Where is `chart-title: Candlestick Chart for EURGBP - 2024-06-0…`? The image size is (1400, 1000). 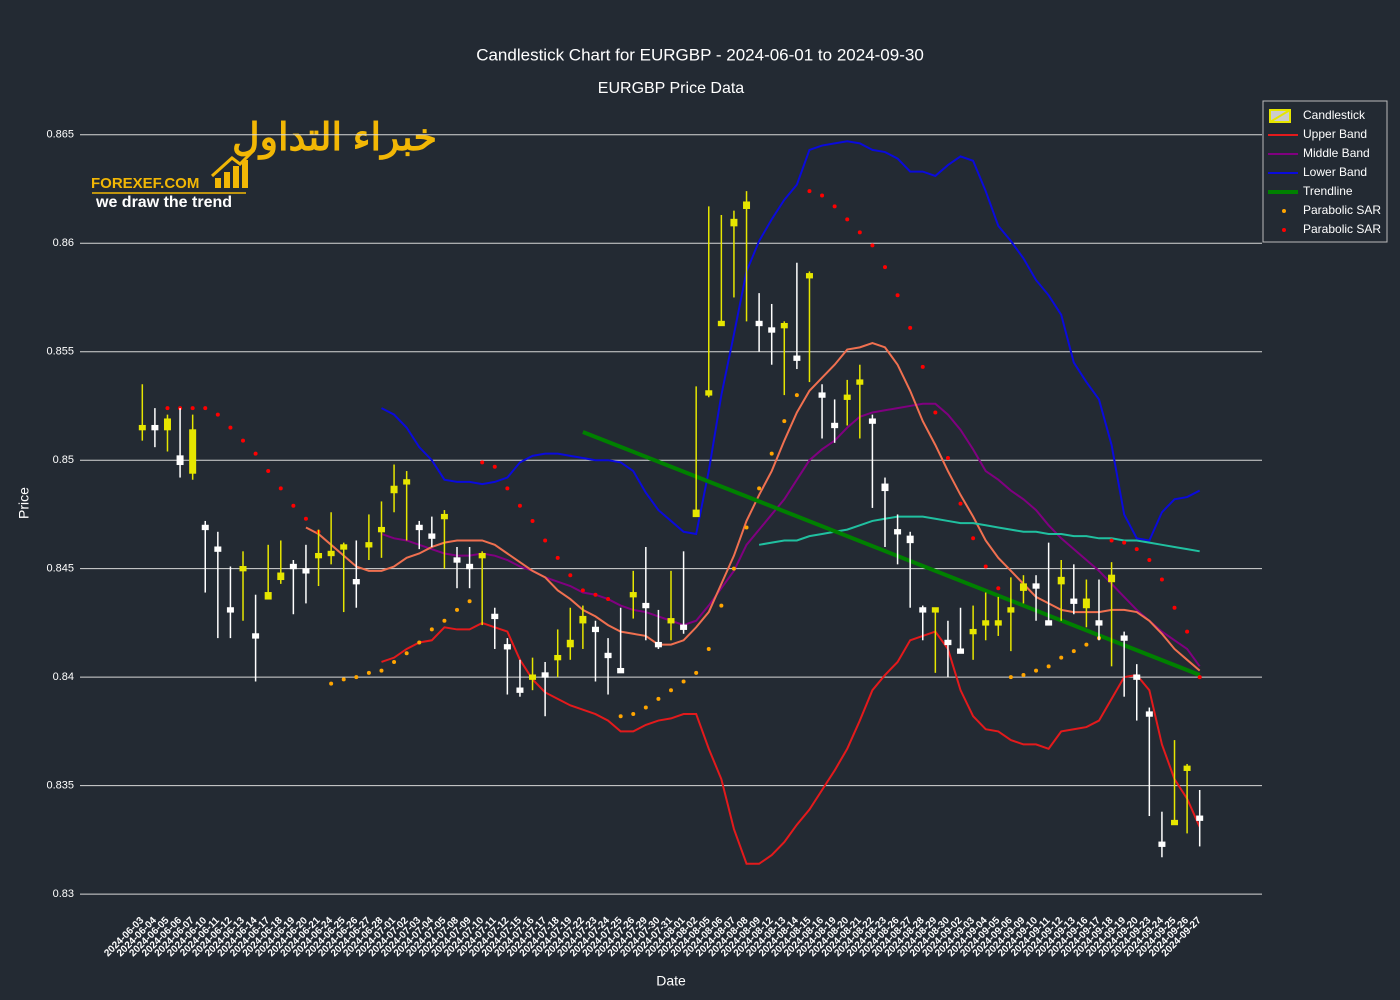
chart-title: Candlestick Chart for EURGBP - 2024-06-0… is located at coordinates (700, 54).